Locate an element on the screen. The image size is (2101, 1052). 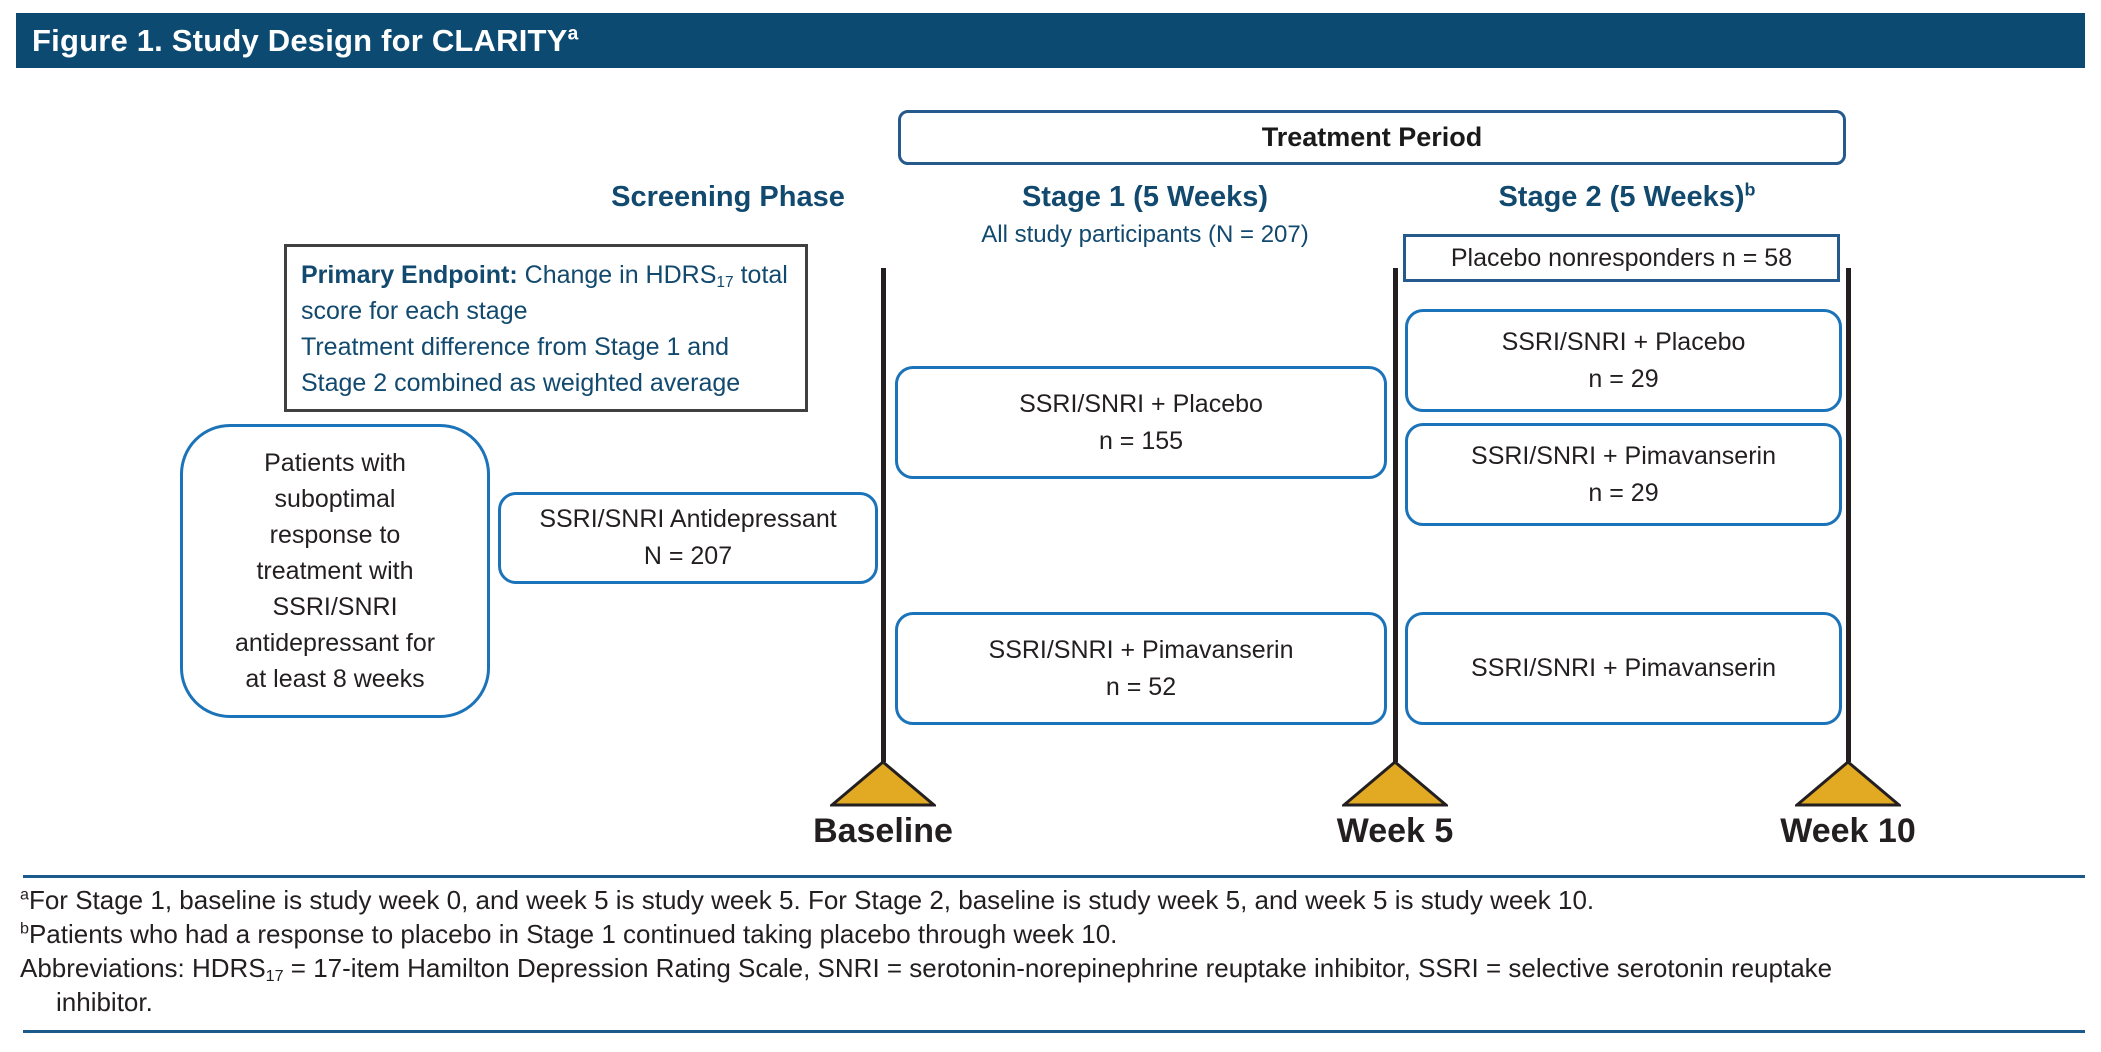
timeline-line-baseline is located at coordinates (883, 515).